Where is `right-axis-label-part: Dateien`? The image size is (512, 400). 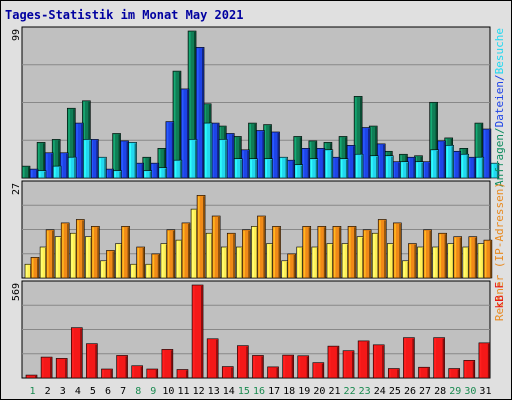 right-axis-label-part: Dateien is located at coordinates (499, 104).